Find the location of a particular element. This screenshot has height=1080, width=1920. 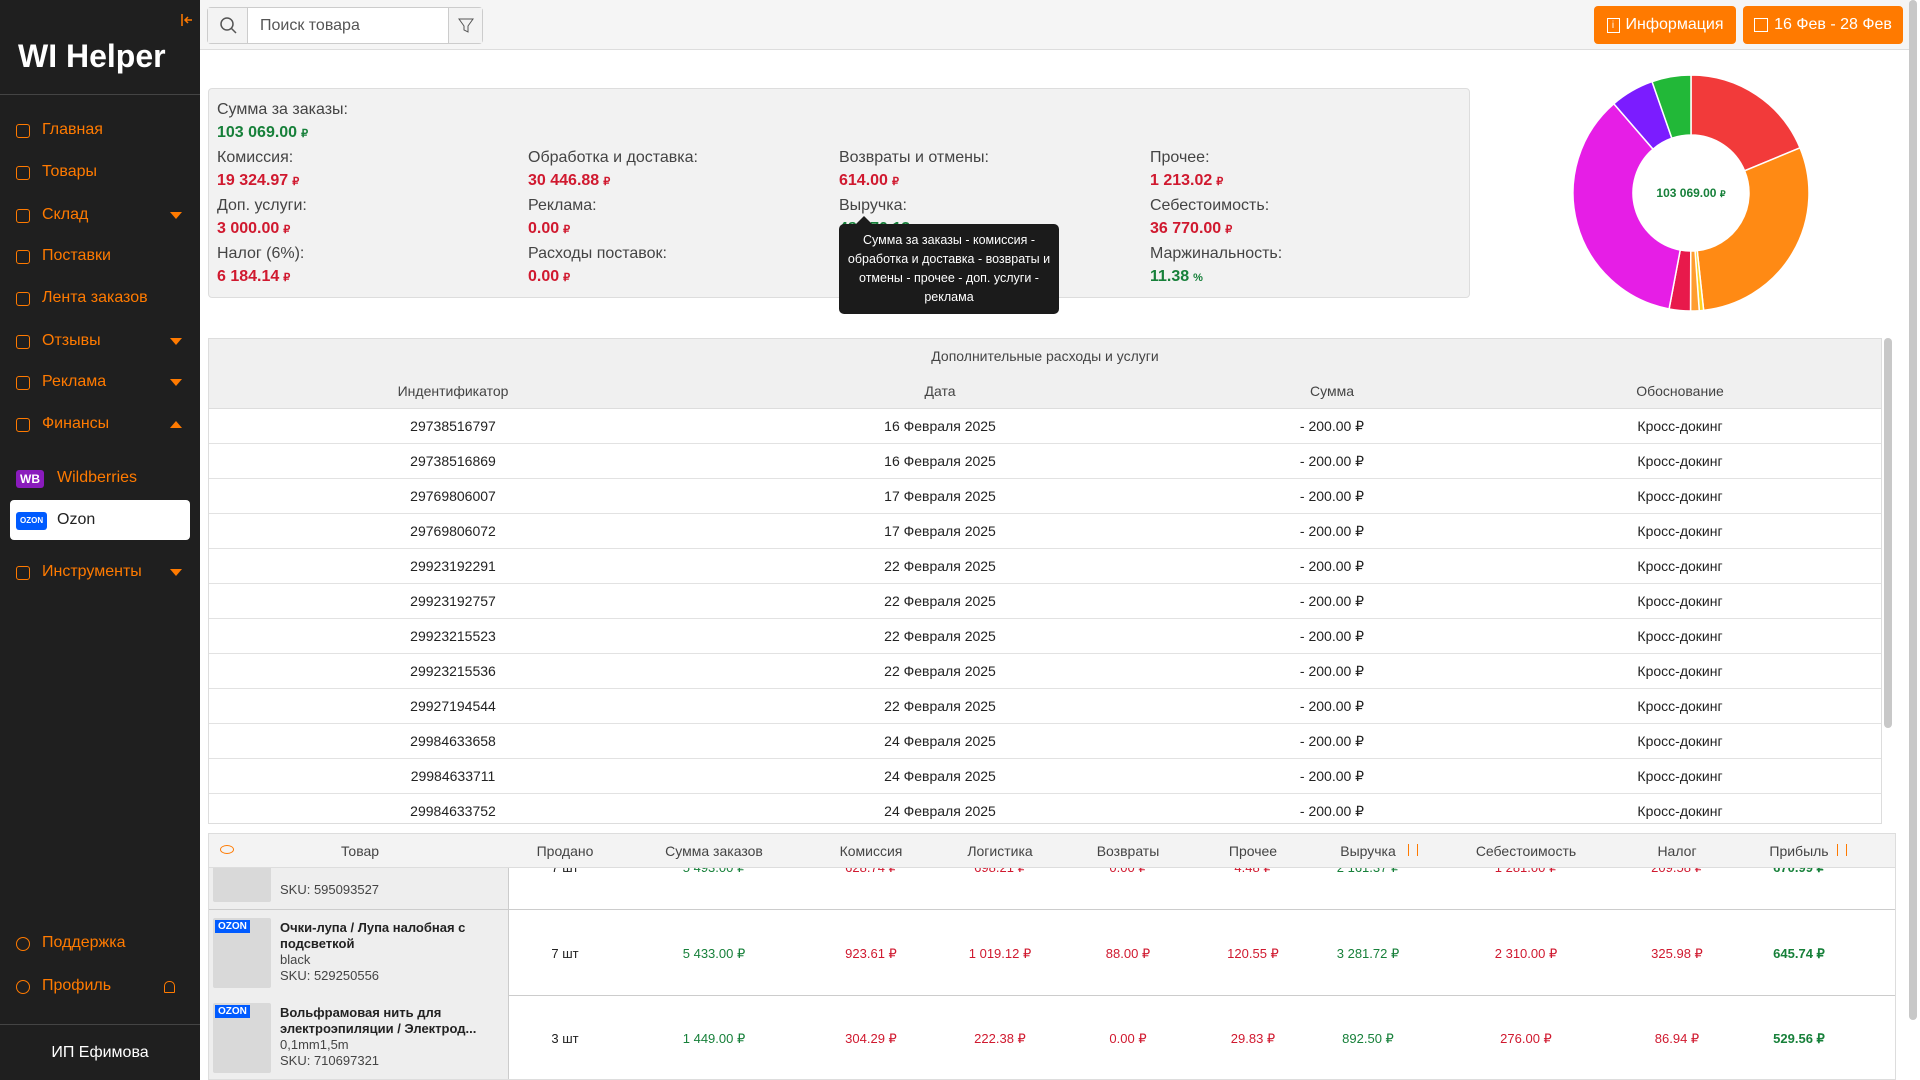

nav-item: Главная is located at coordinates (72, 130).